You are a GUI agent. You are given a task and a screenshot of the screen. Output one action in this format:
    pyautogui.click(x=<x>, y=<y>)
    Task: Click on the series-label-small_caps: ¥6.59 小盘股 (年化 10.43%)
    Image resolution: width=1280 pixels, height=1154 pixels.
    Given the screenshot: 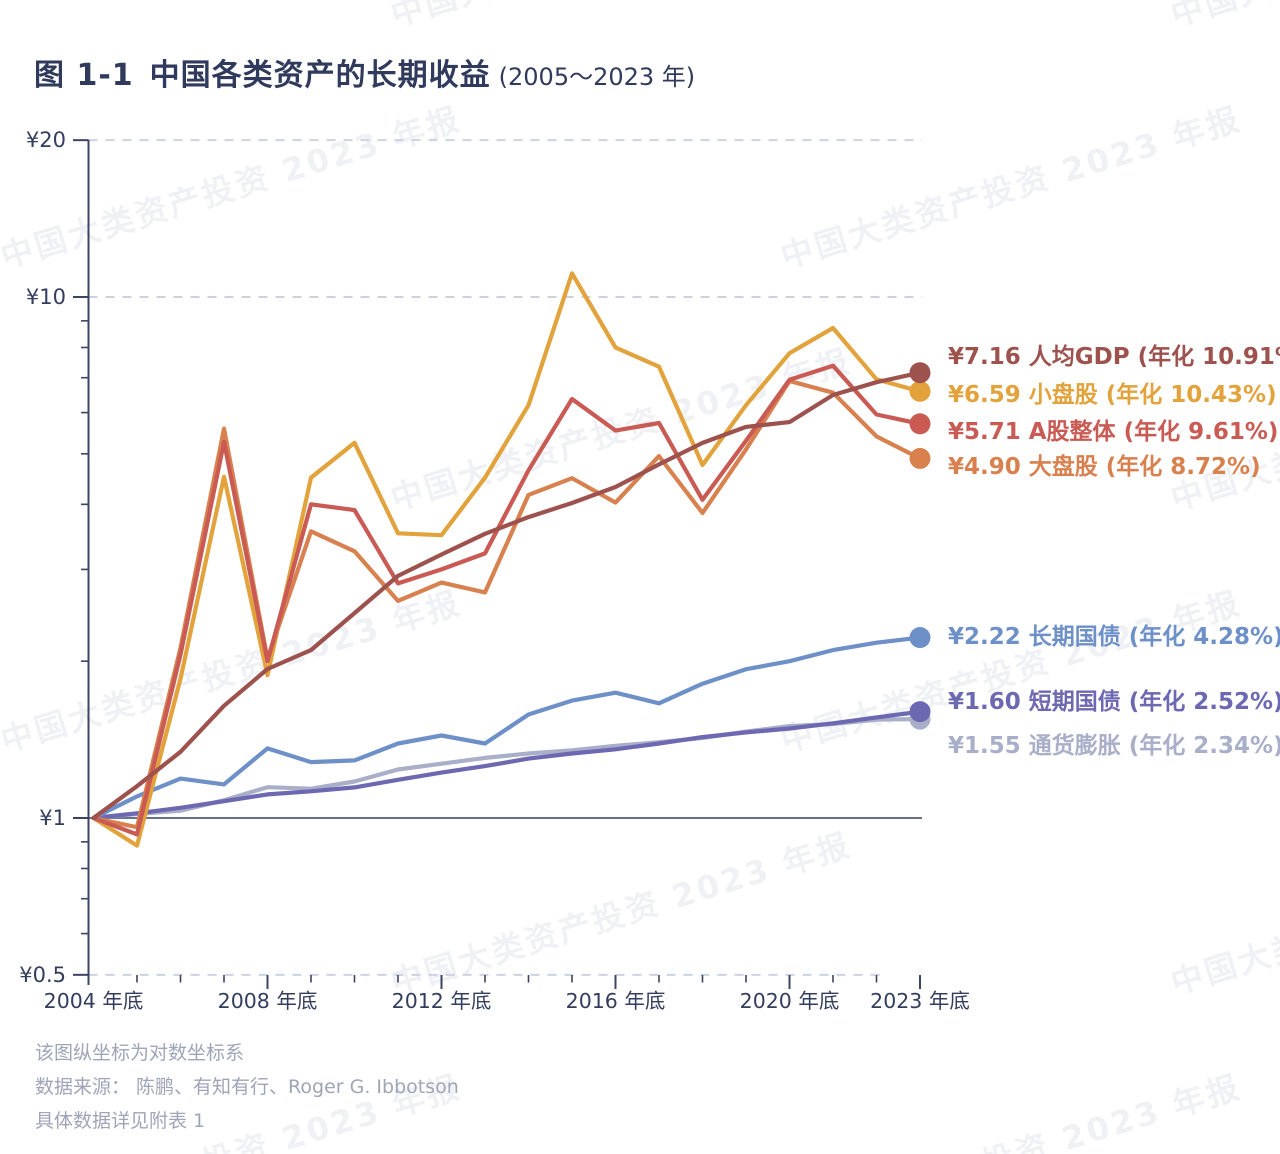 What is the action you would take?
    pyautogui.click(x=1112, y=394)
    